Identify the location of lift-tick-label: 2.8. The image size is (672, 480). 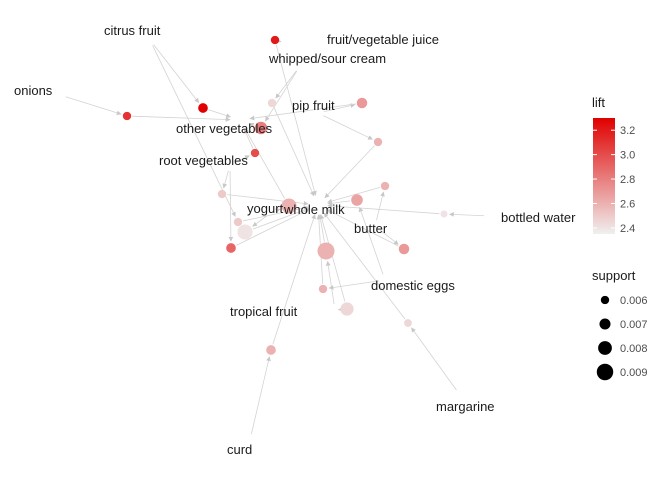
(627, 180).